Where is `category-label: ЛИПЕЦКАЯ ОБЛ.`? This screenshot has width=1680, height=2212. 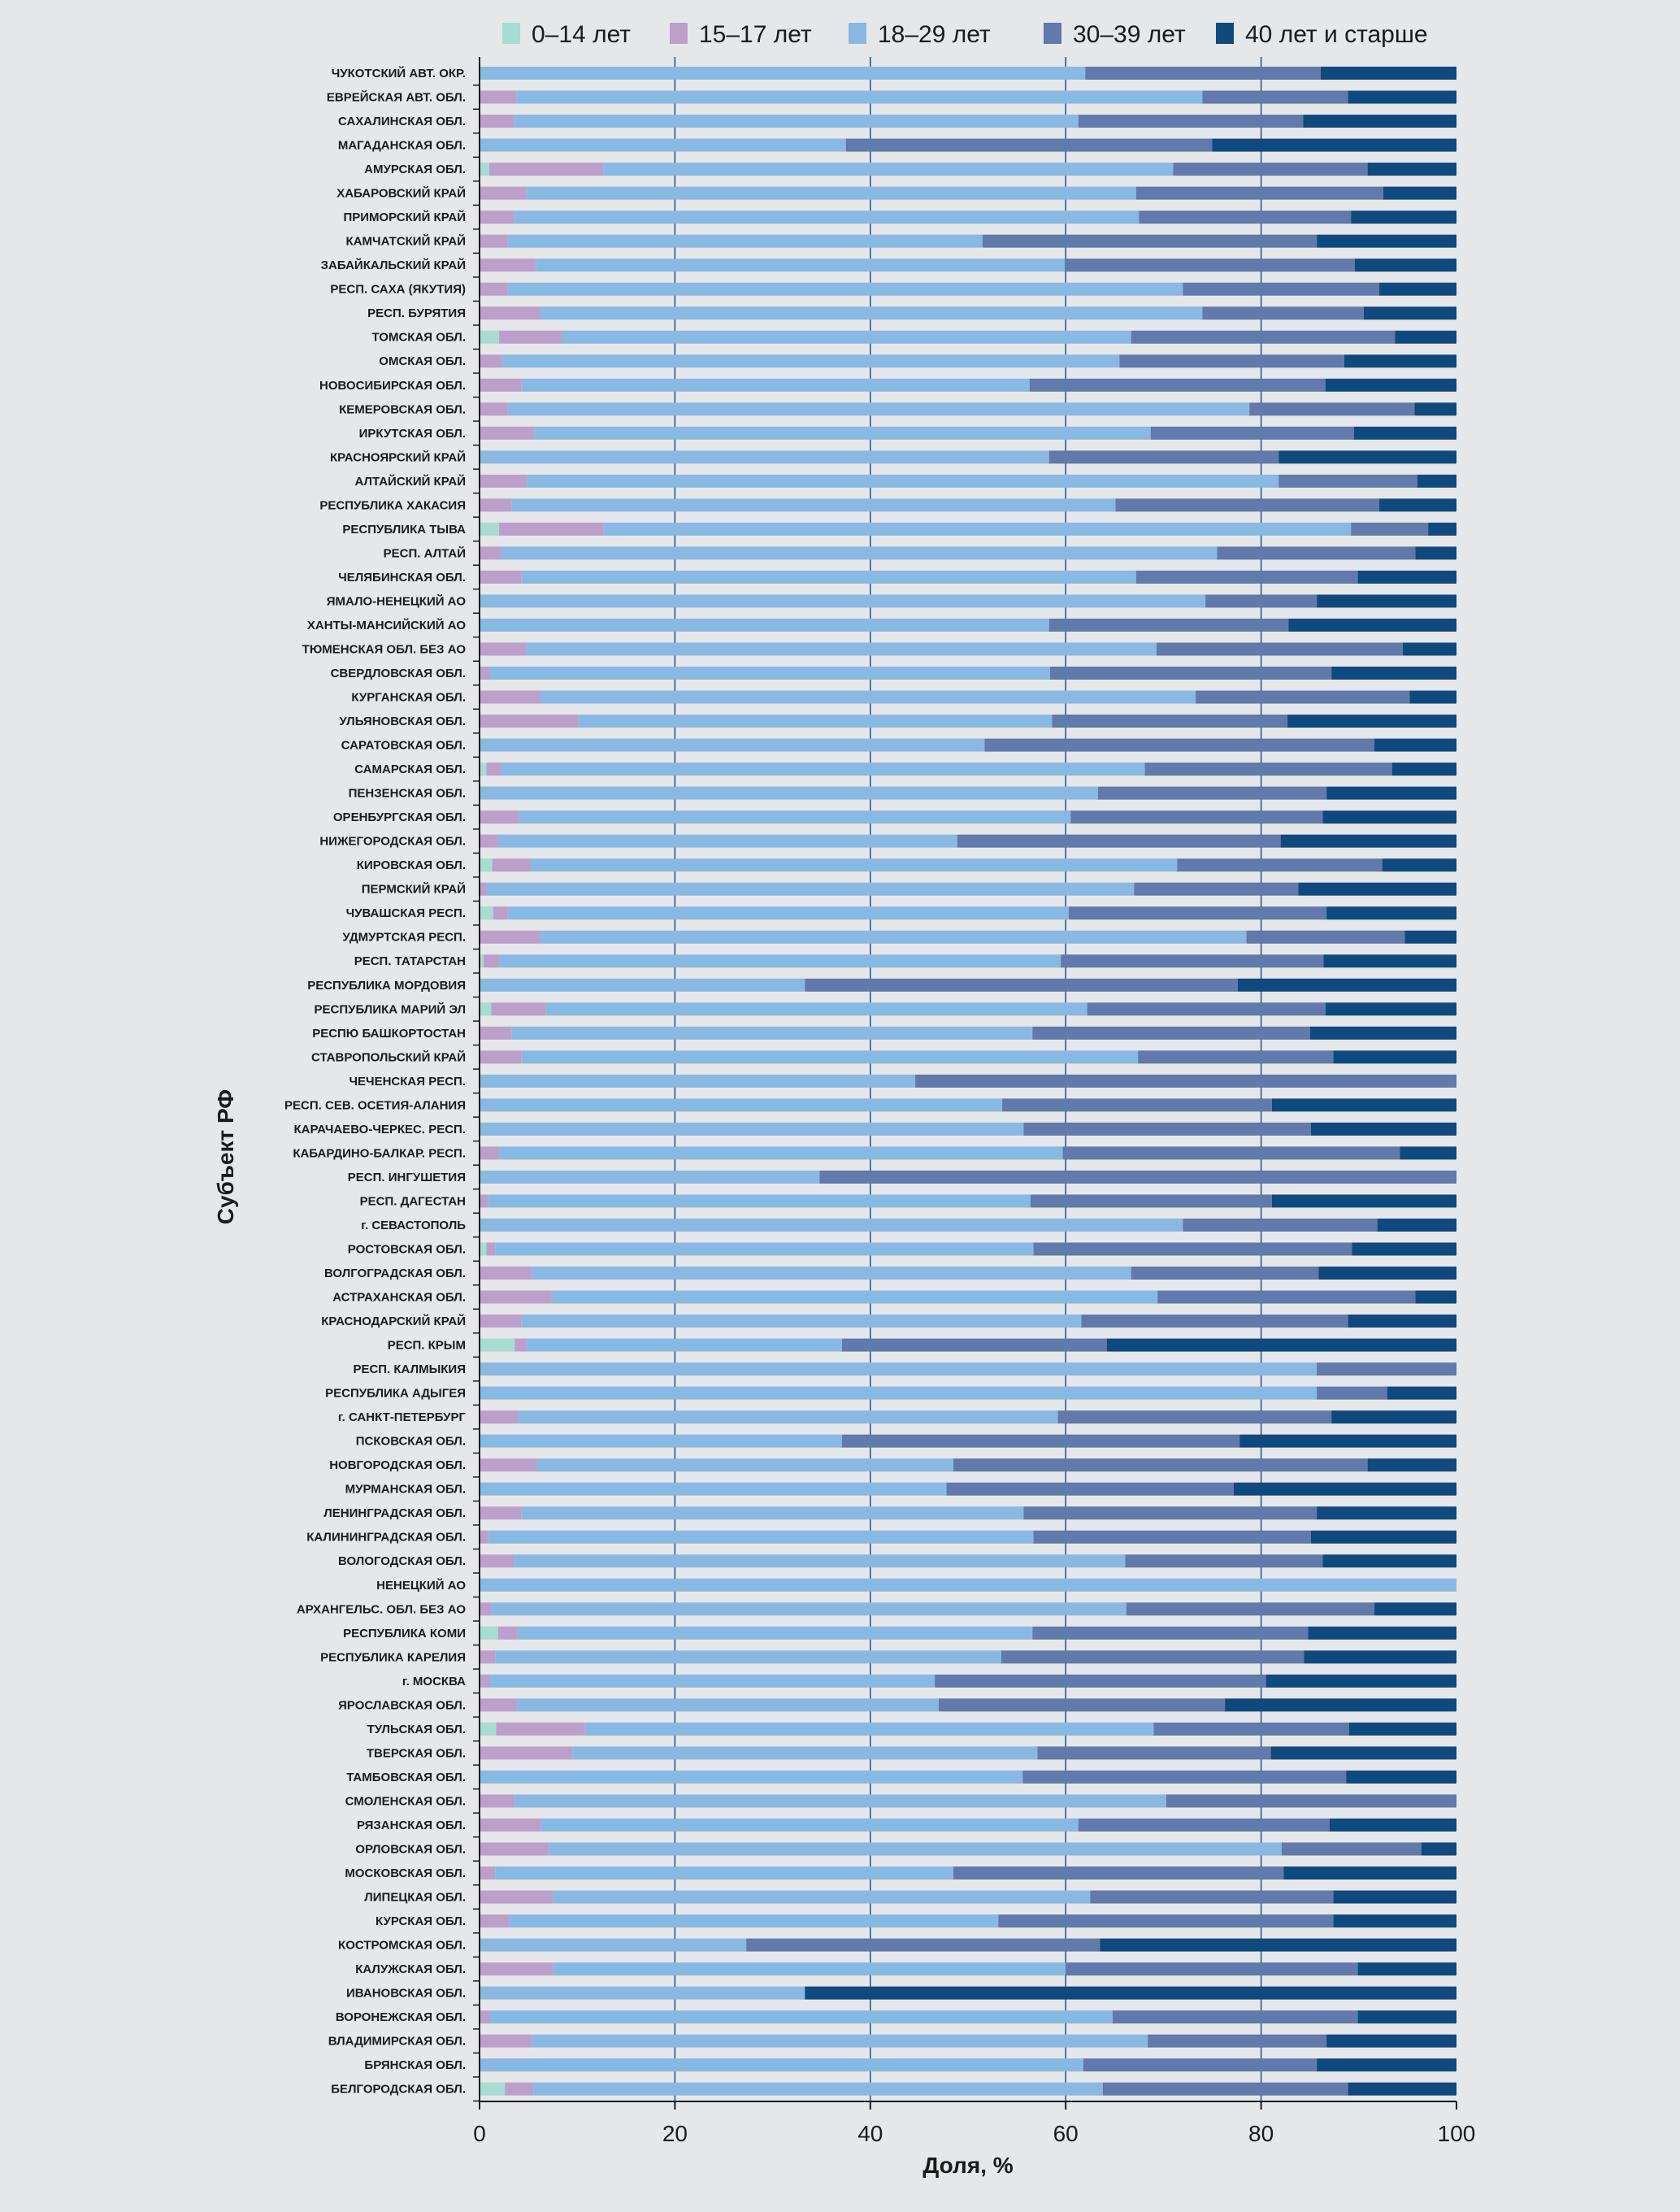
category-label: ЛИПЕЦКАЯ ОБЛ. is located at coordinates (415, 1898).